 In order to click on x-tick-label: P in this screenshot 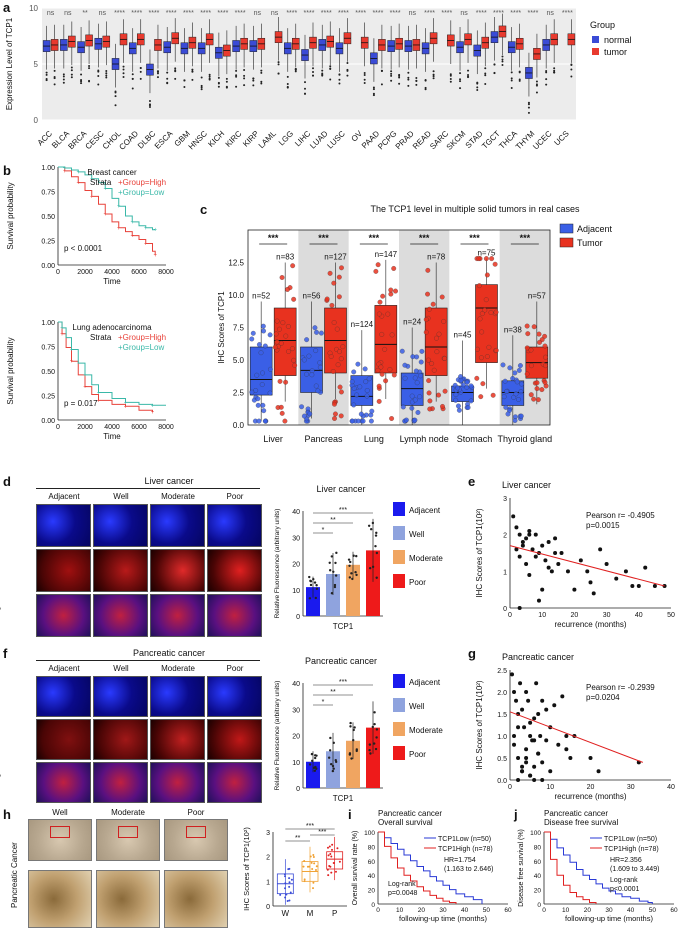, I will do `click(334, 913)`.